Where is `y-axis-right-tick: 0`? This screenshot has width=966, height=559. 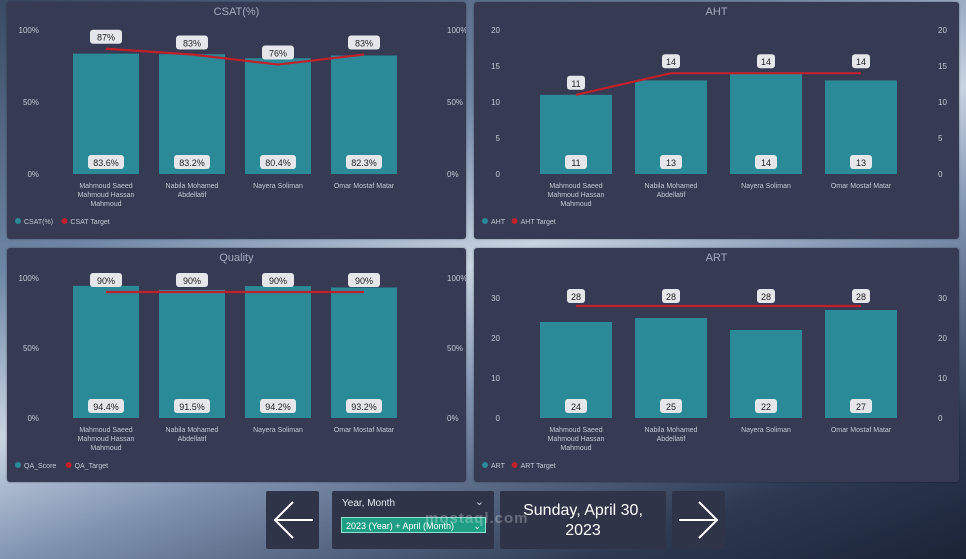
y-axis-right-tick: 0 is located at coordinates (940, 418).